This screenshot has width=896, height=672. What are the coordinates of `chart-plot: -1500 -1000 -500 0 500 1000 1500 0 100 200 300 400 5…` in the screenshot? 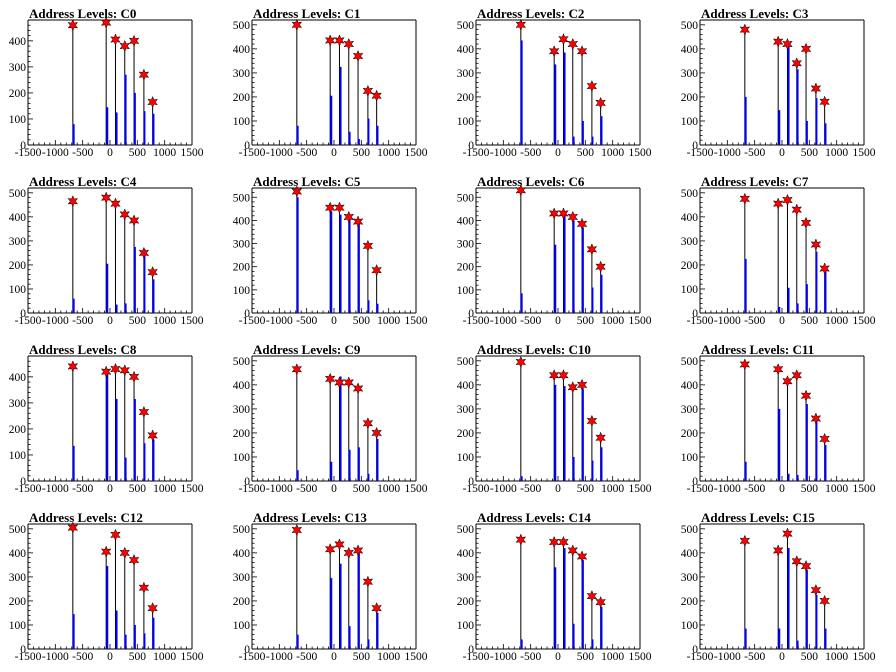 It's located at (330, 88).